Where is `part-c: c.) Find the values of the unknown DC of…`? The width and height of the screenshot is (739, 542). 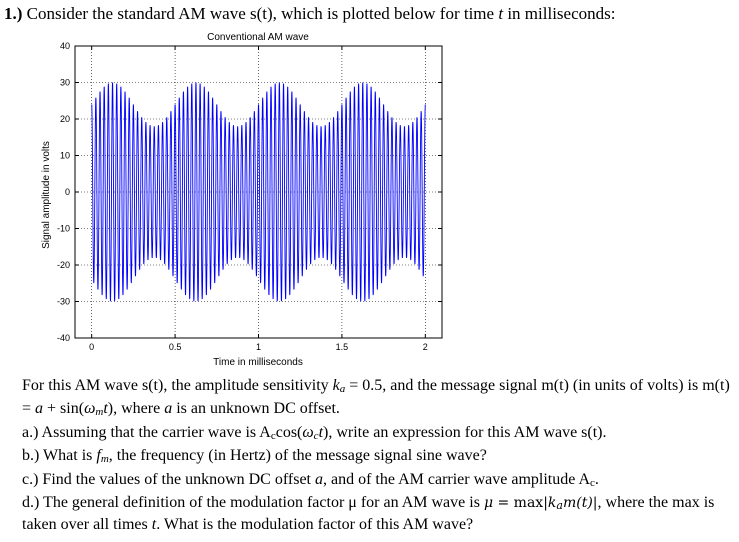
part-c: c.) Find the values of the unknown DC of… is located at coordinates (378, 481).